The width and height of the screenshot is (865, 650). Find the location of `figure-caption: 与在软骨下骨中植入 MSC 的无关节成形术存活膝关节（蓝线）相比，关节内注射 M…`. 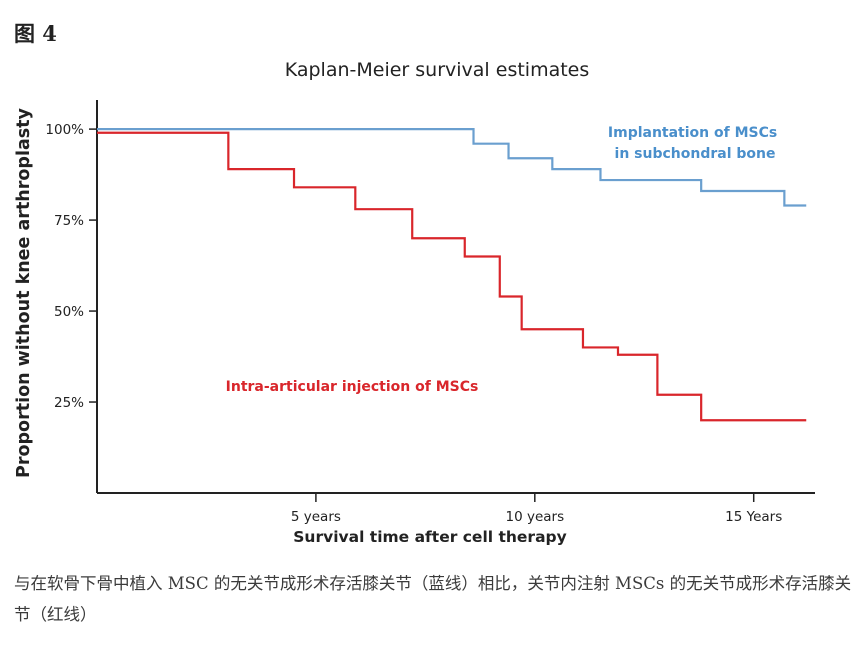

figure-caption: 与在软骨下骨中植入 MSC 的无关节成形术存活膝关节（蓝线）相比，关节内注射 M… is located at coordinates (433, 599).